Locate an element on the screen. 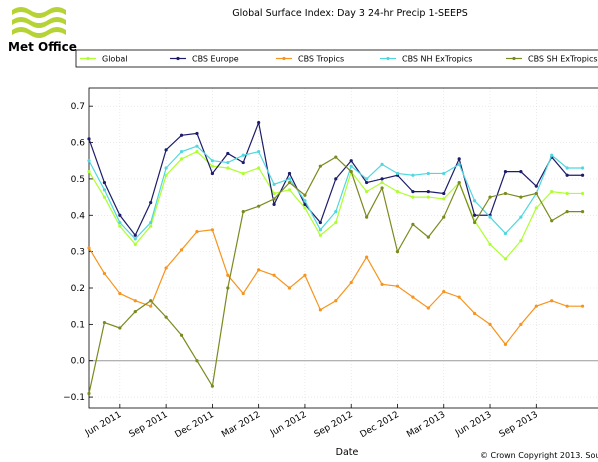 The height and width of the screenshot is (462, 598). x-tick-label: Jun 2011 is located at coordinates (103, 424).